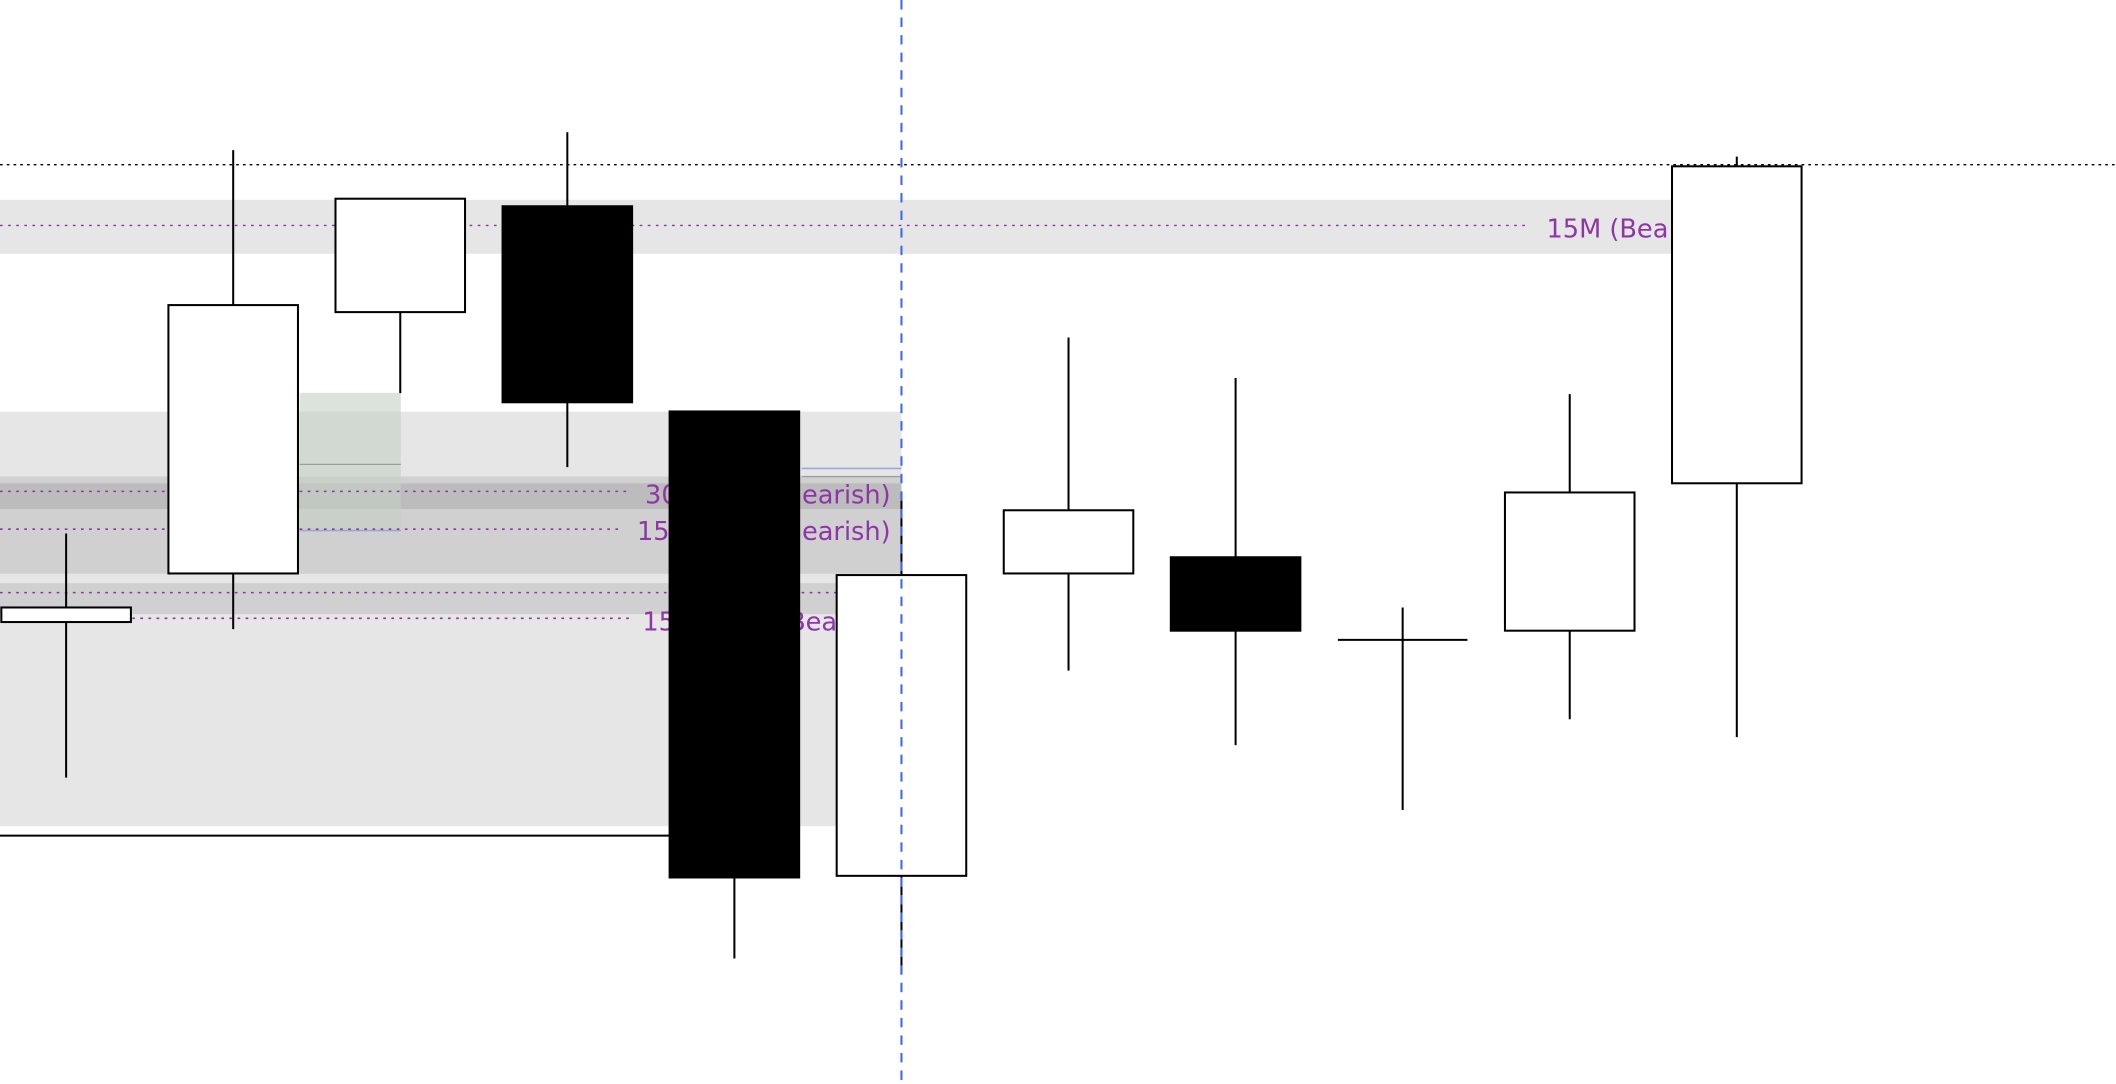 Image resolution: width=2116 pixels, height=1084 pixels. What do you see at coordinates (837, 226) in the screenshot?
I see `zone-15m-bearish-top` at bounding box center [837, 226].